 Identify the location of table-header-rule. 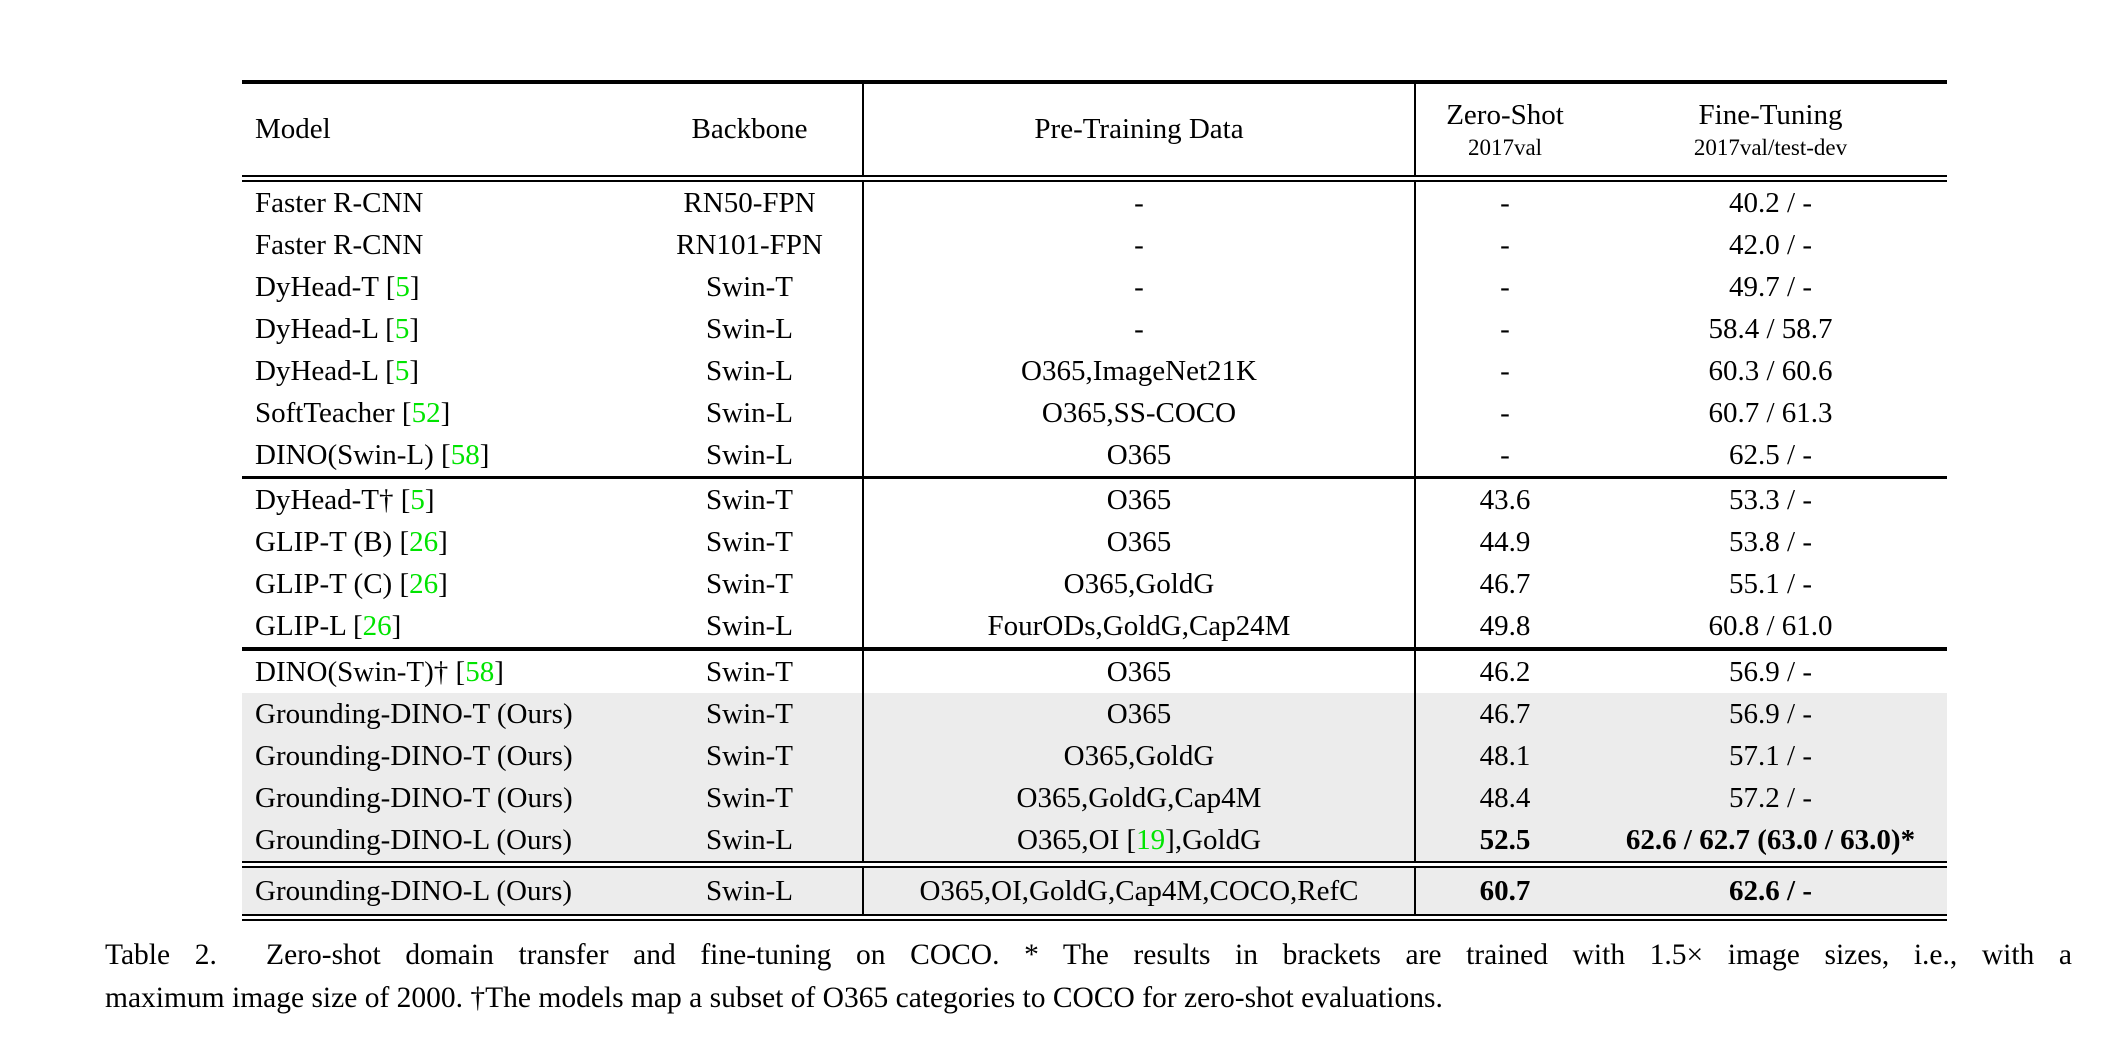
(1094, 178).